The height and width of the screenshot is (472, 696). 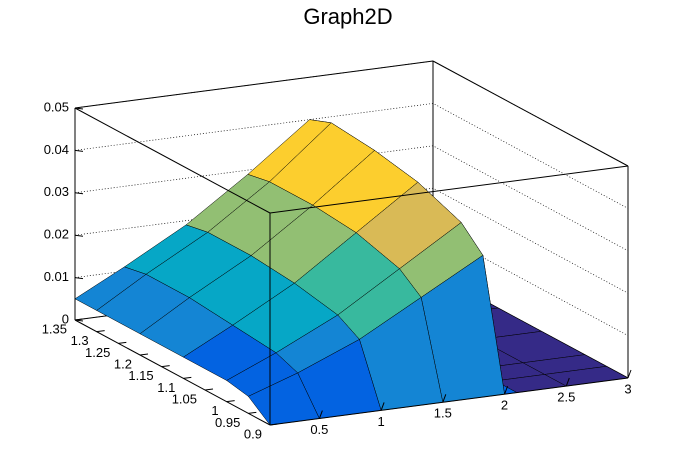 I want to click on z-tick-label: 0.04, so click(x=56, y=149).